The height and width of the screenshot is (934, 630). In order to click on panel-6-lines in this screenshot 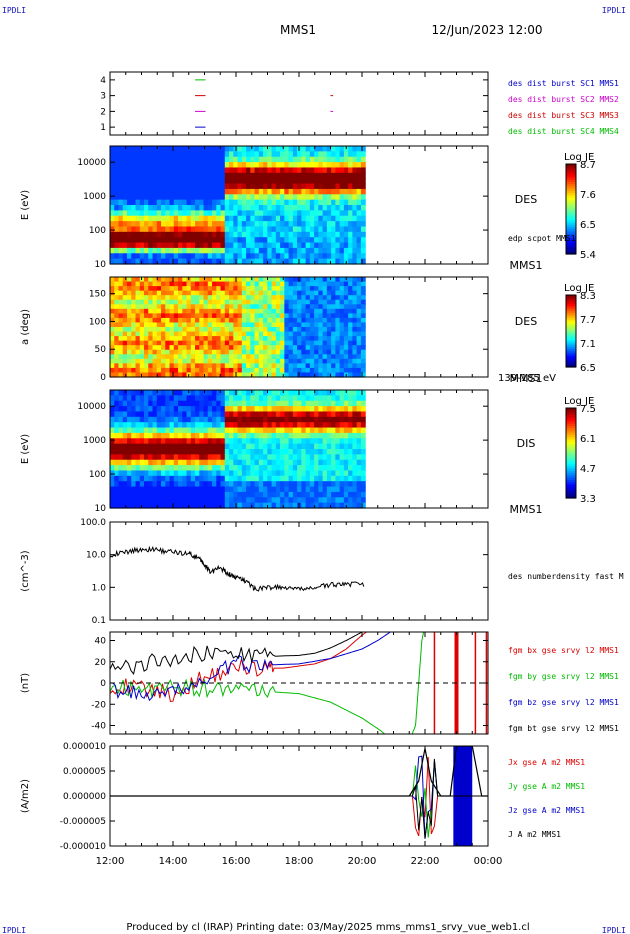, I will do `click(299, 796)`.